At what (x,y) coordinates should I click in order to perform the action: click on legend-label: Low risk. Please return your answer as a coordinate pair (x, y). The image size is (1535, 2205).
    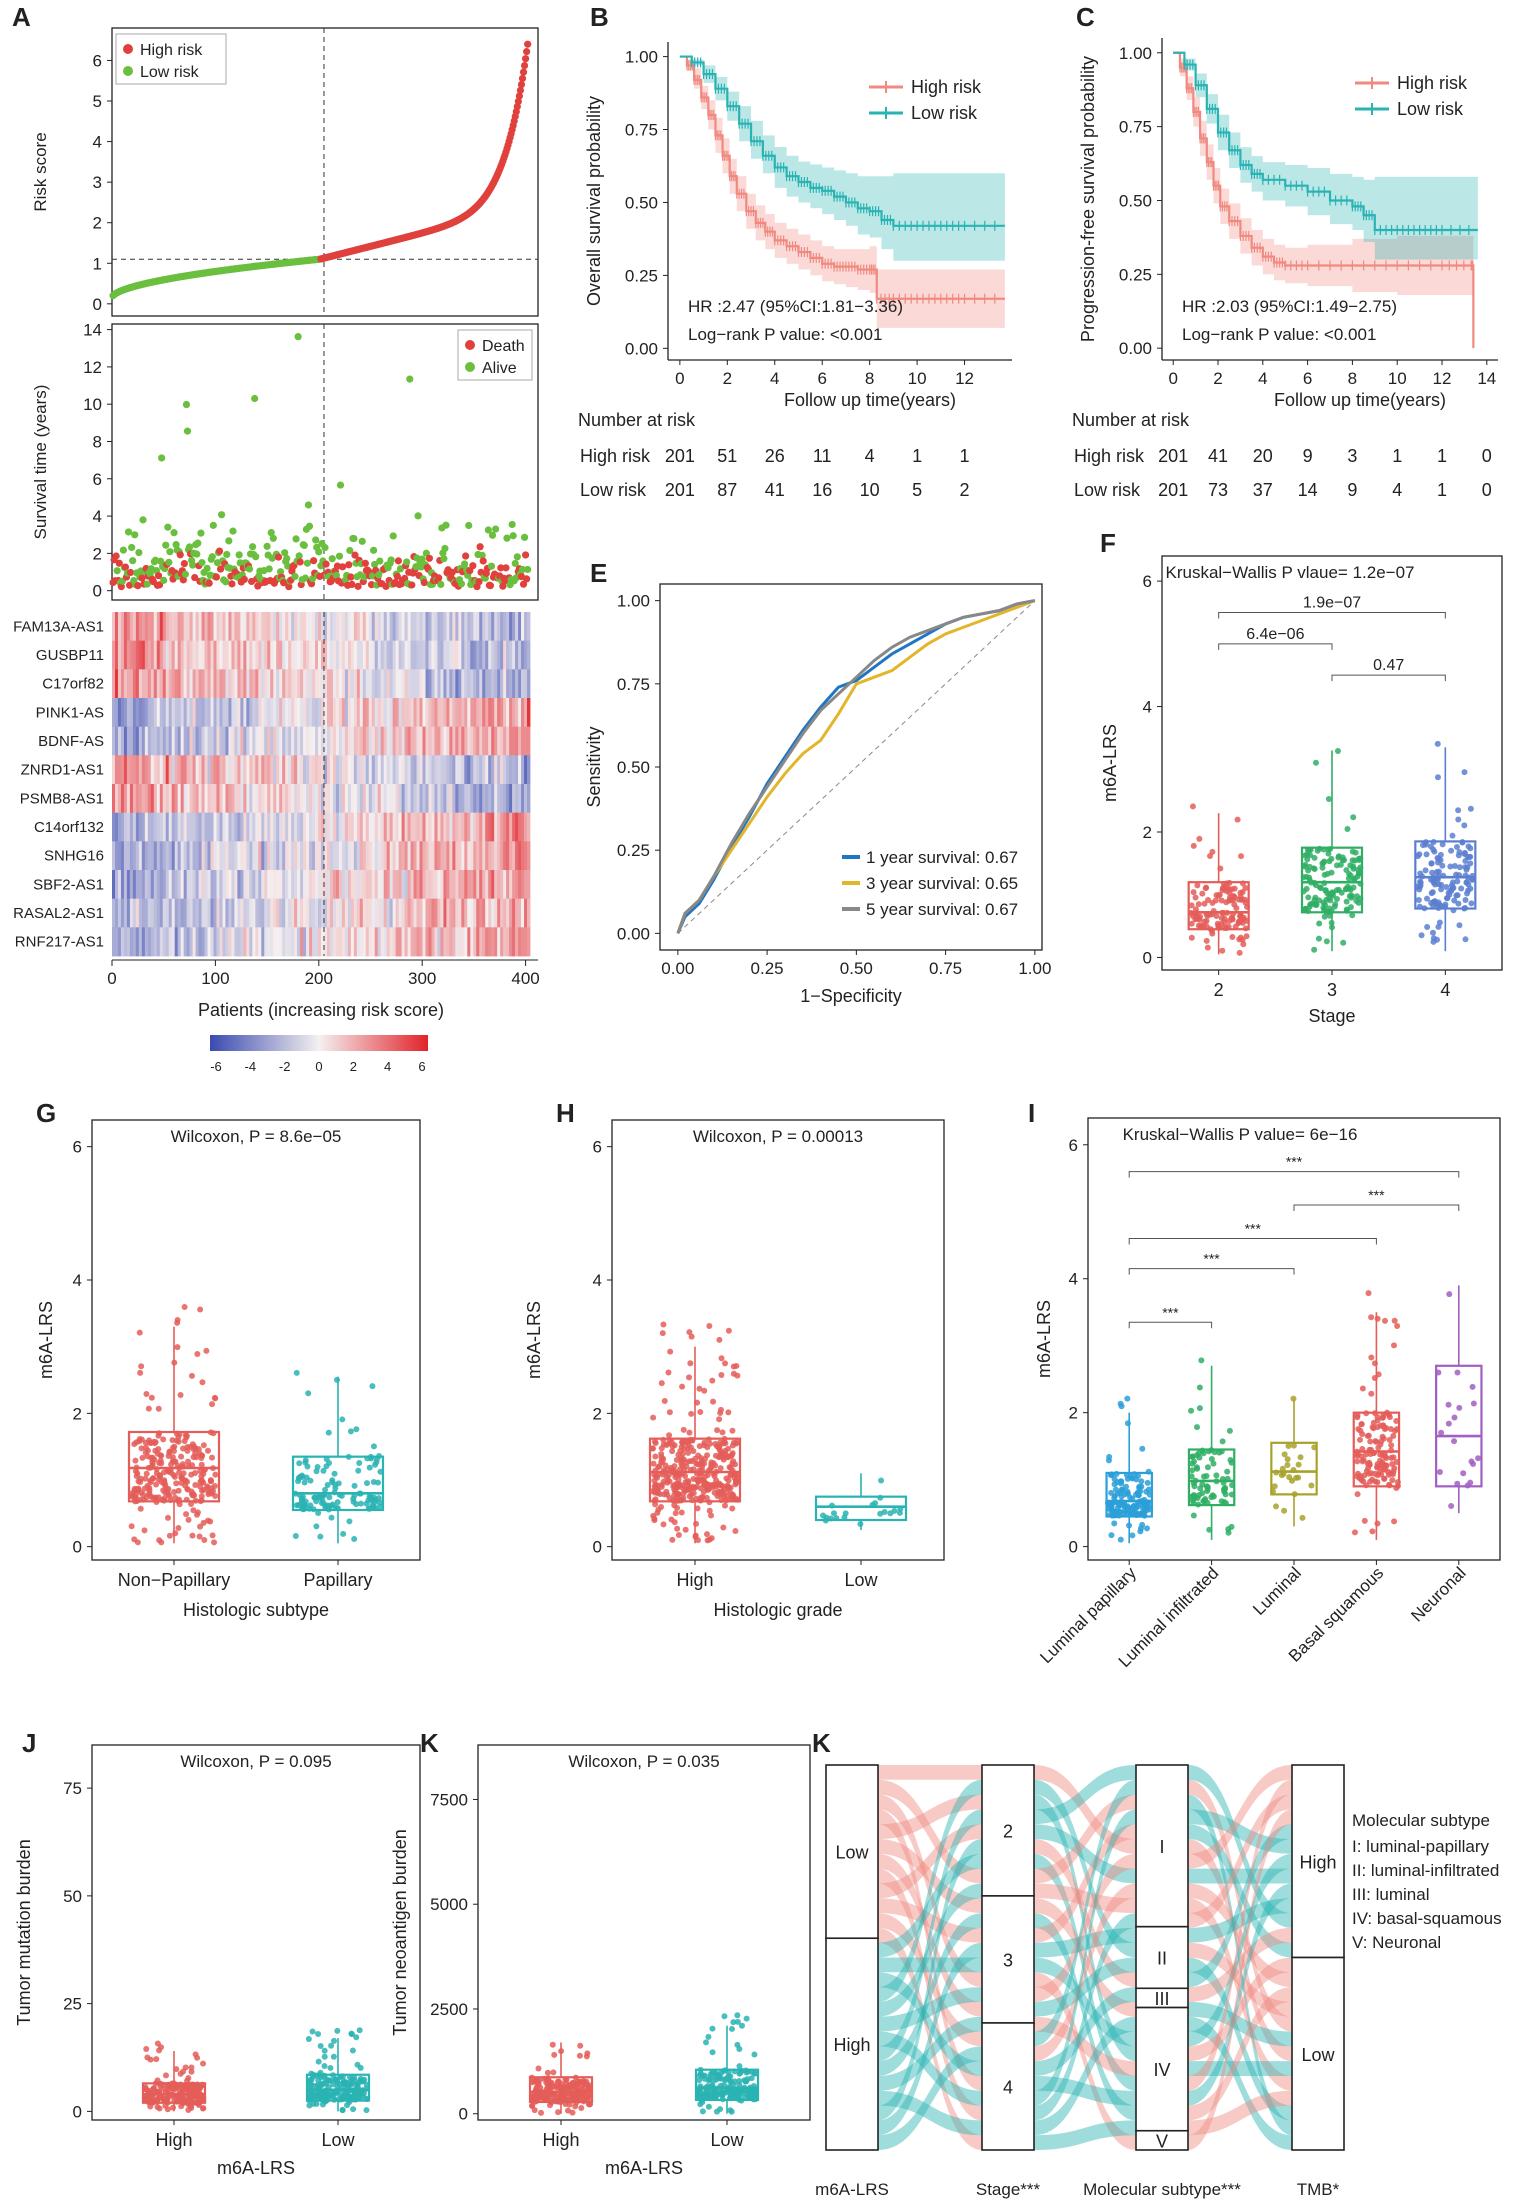
    Looking at the image, I should click on (944, 113).